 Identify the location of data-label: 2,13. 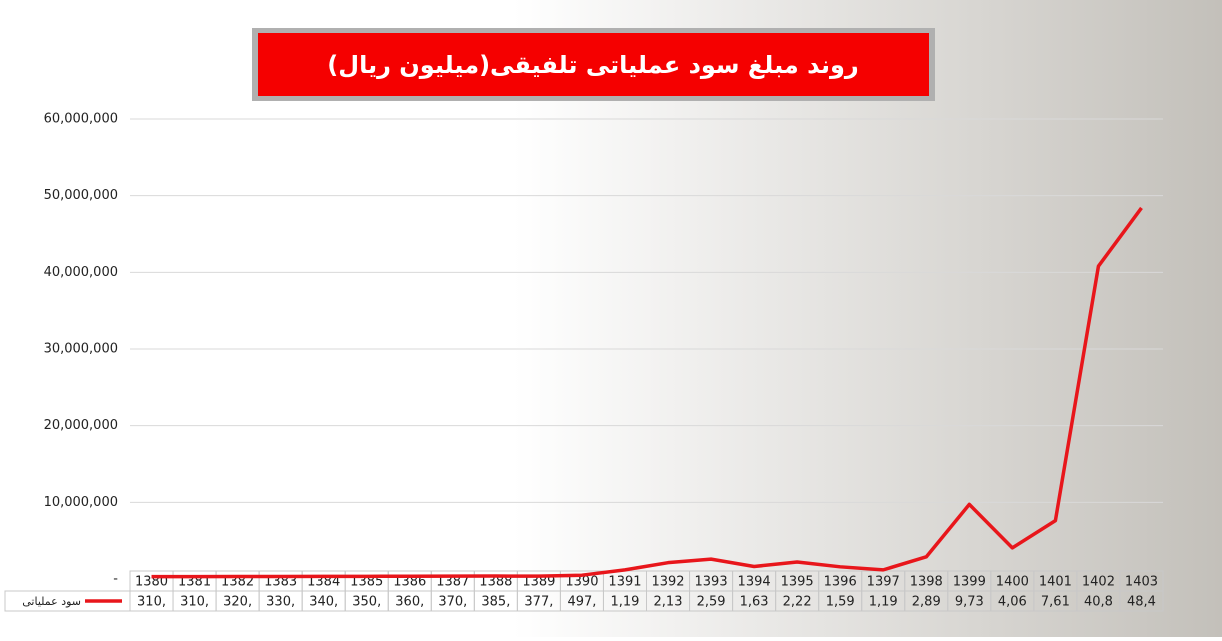
(668, 602).